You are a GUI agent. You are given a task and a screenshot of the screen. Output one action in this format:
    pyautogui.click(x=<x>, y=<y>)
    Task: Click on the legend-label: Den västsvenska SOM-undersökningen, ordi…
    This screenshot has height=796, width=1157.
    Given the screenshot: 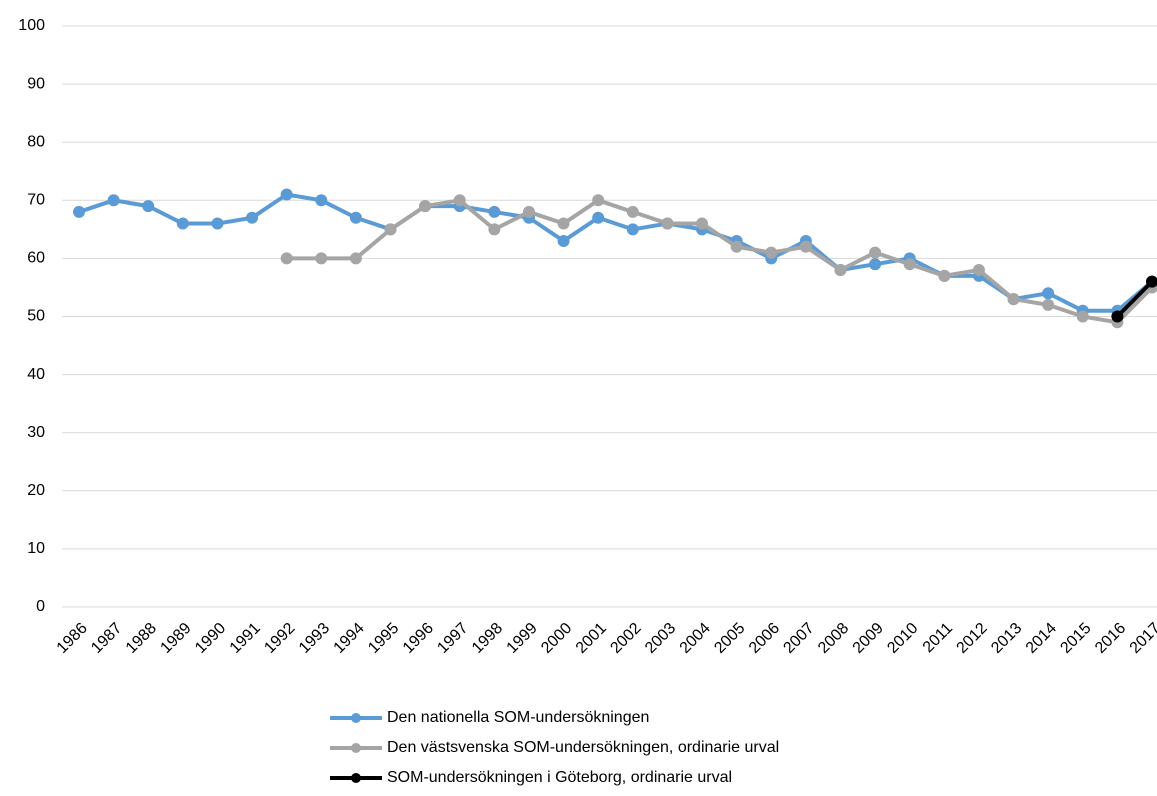 What is the action you would take?
    pyautogui.click(x=583, y=747)
    